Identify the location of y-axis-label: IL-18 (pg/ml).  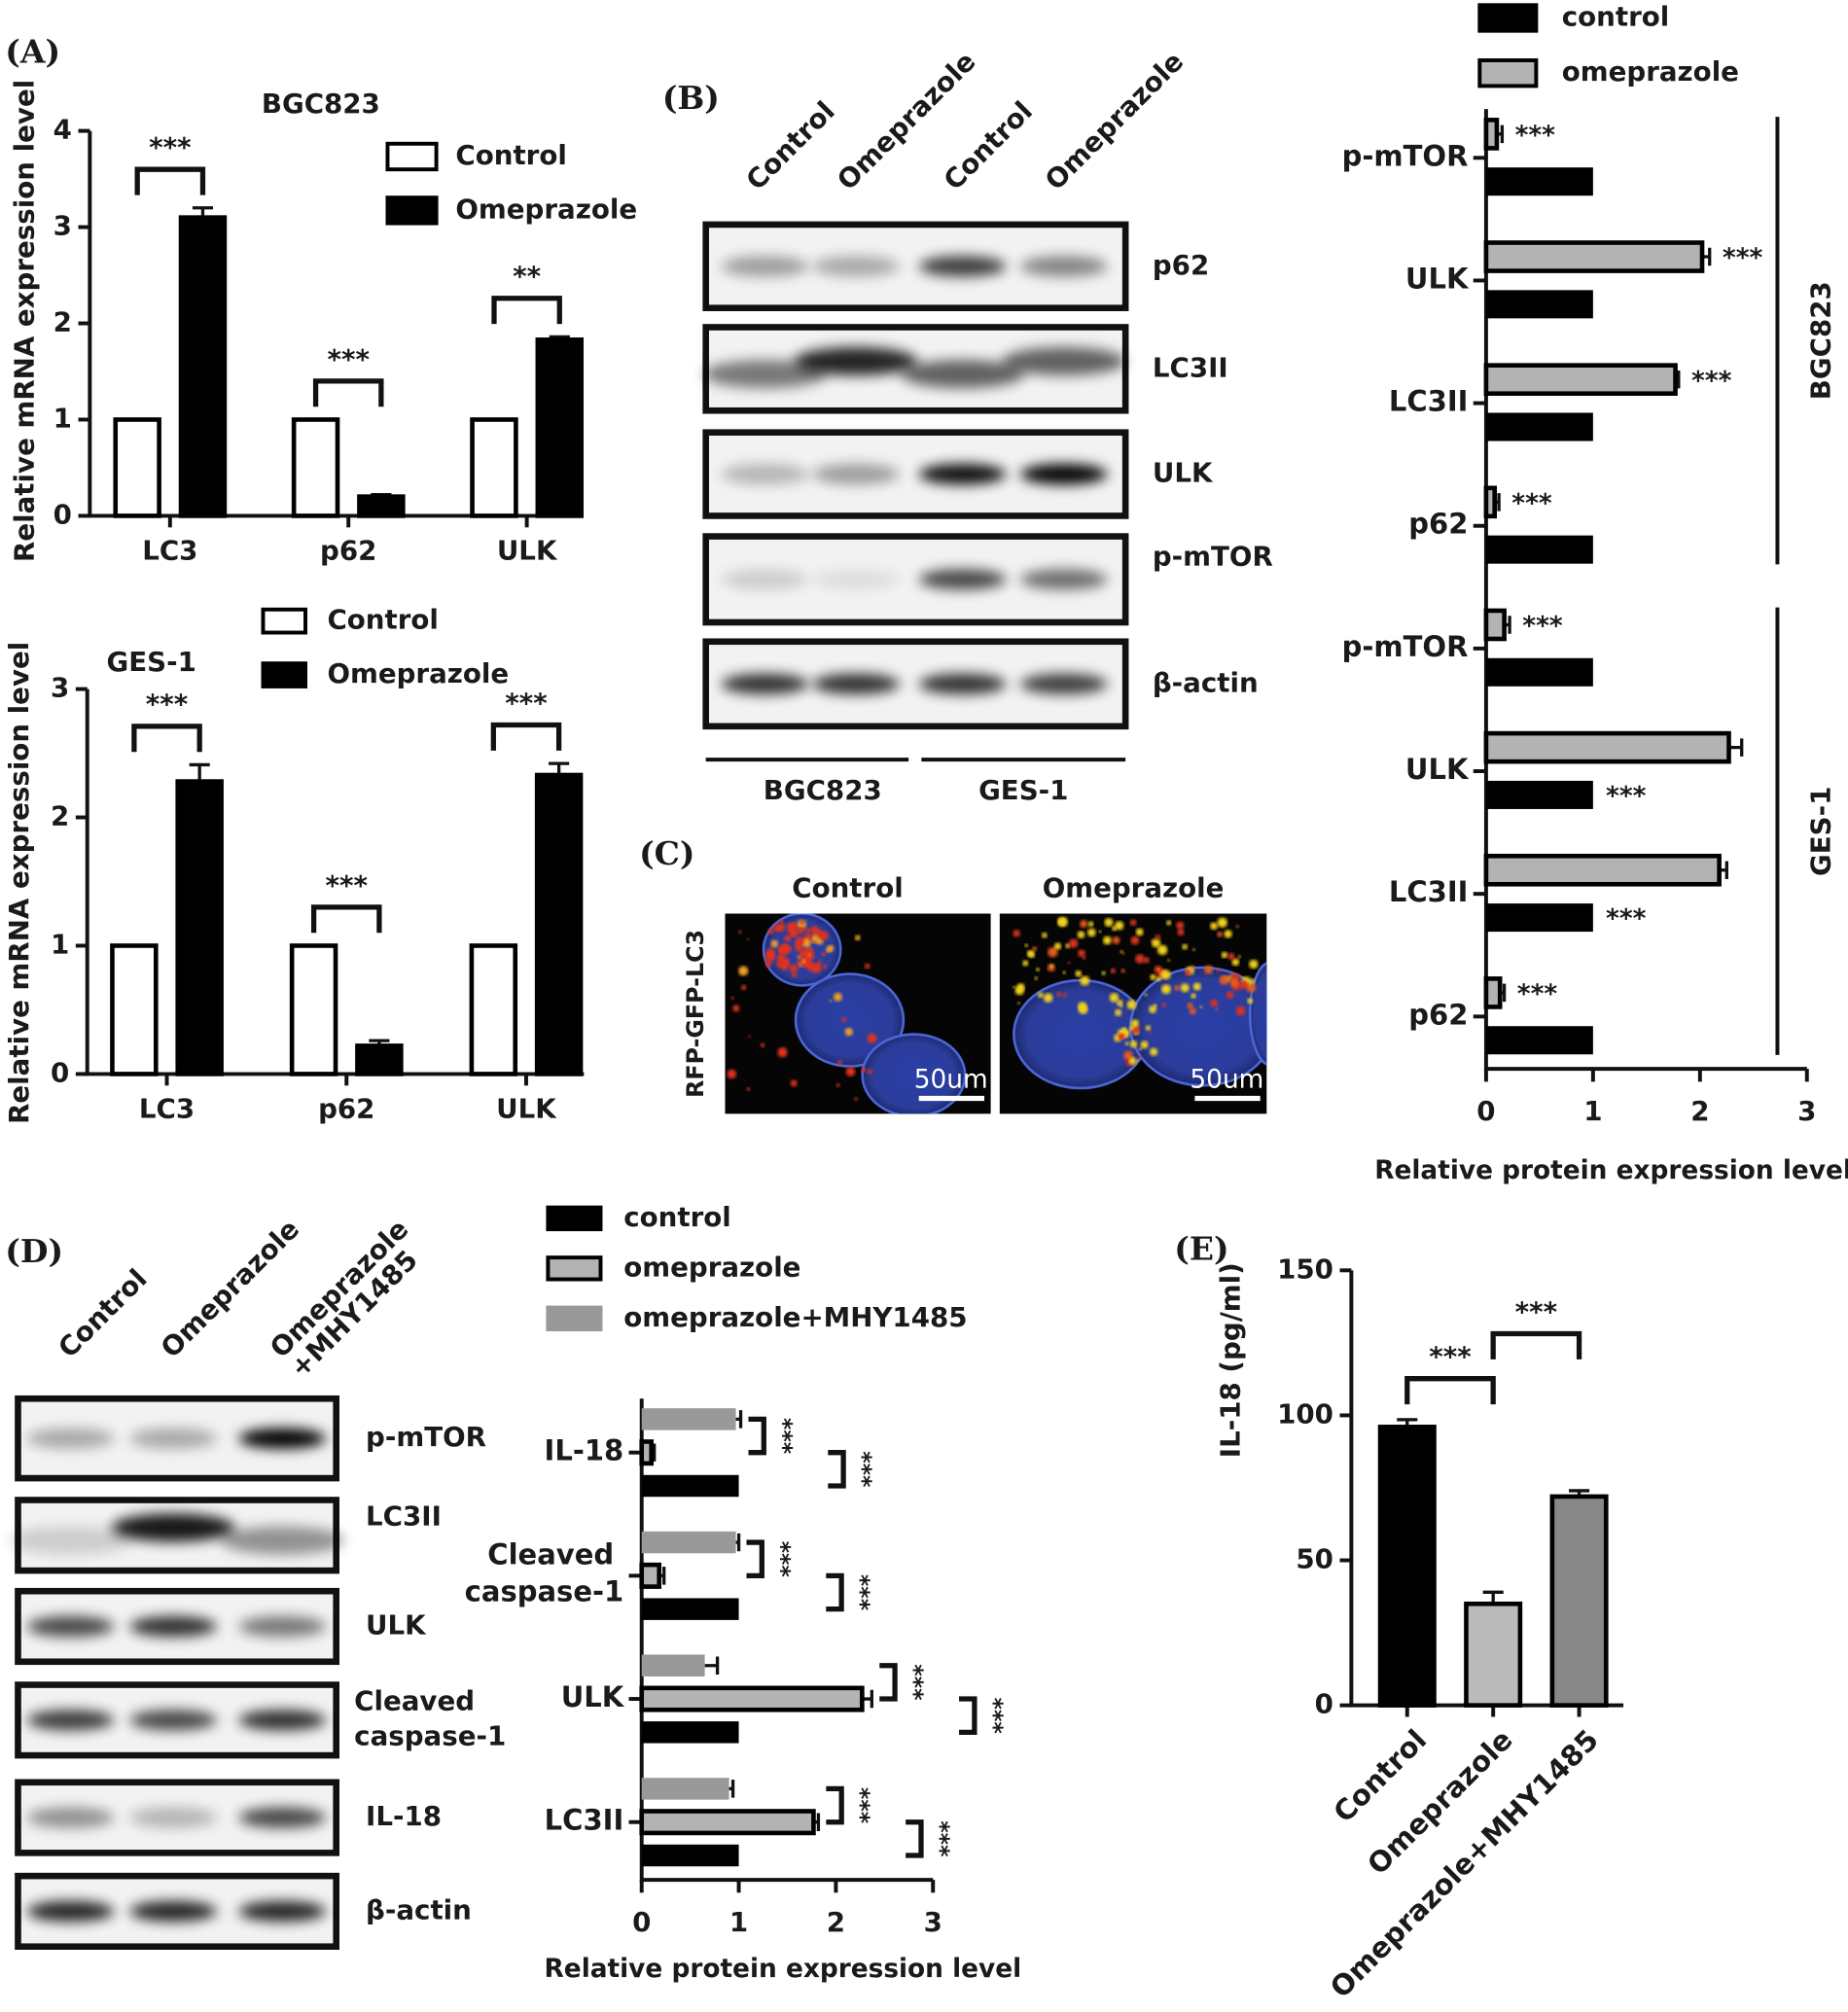
(1231, 1360).